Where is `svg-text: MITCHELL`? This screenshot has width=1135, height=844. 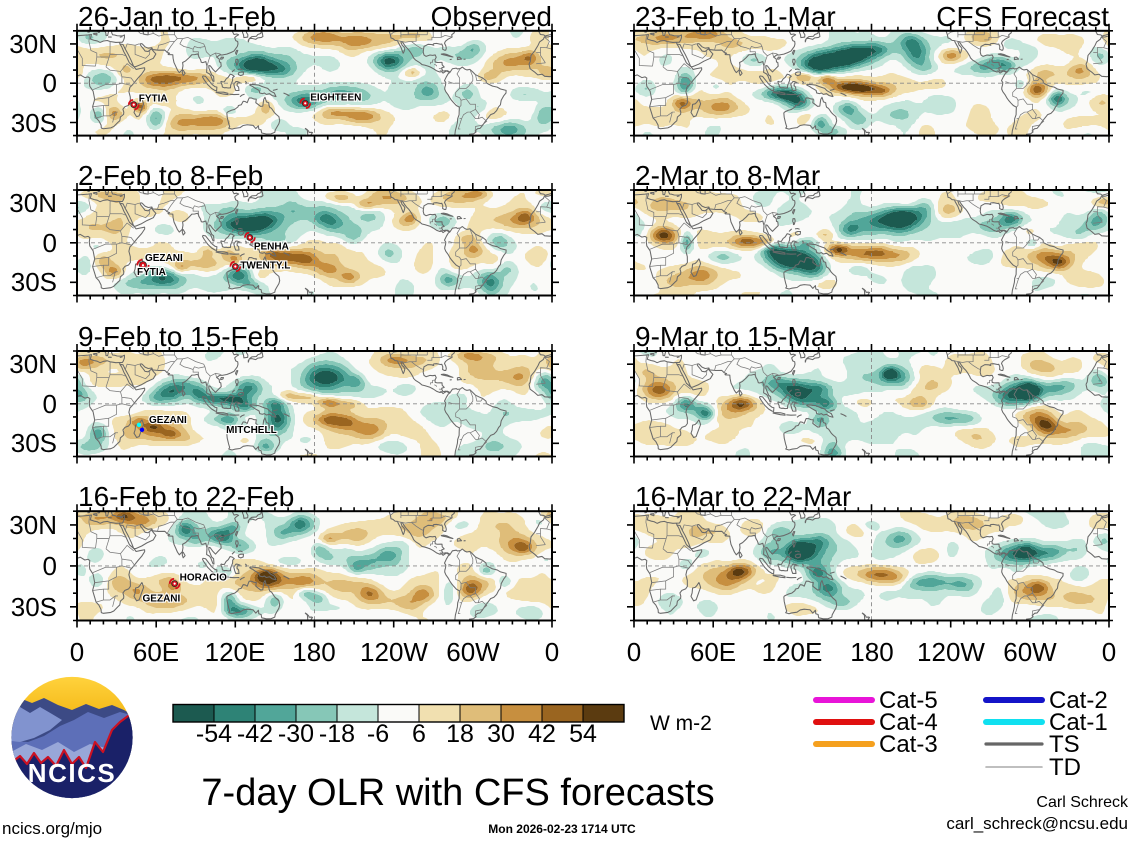
svg-text: MITCHELL is located at coordinates (251, 430).